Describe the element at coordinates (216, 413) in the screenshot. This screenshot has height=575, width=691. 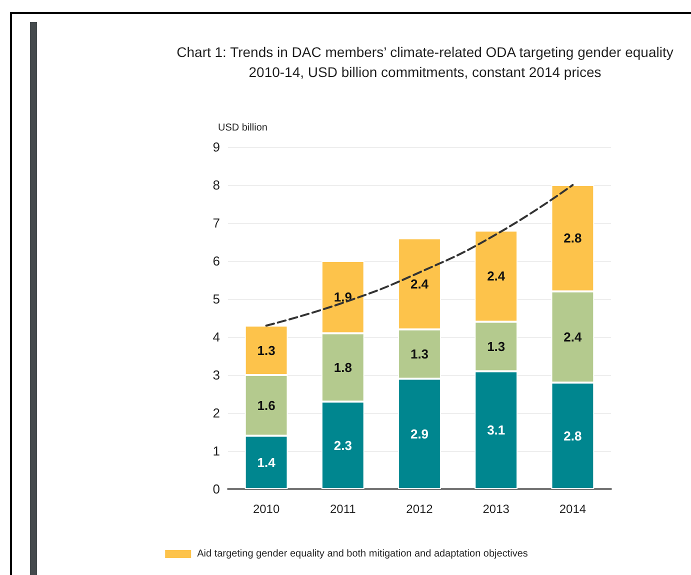
I see `y-tick-label: 2` at that location.